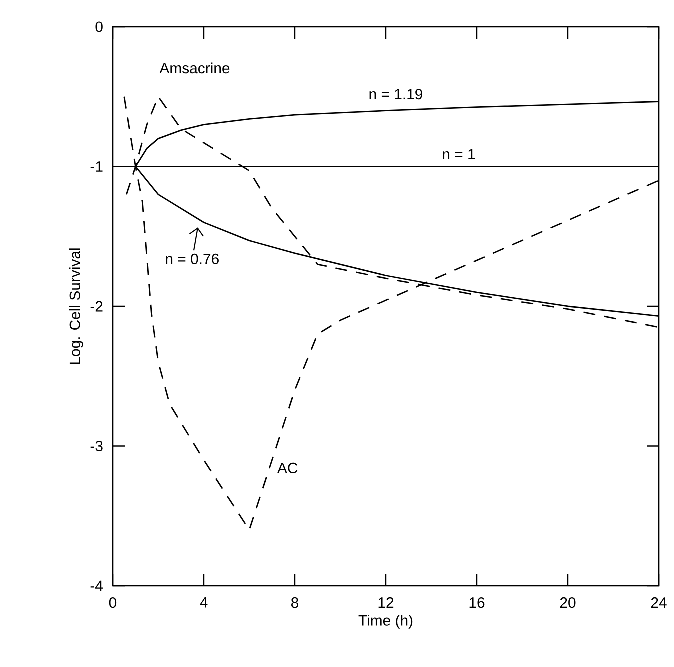 This screenshot has width=674, height=667. What do you see at coordinates (295, 603) in the screenshot?
I see `x-tick-label: 8` at bounding box center [295, 603].